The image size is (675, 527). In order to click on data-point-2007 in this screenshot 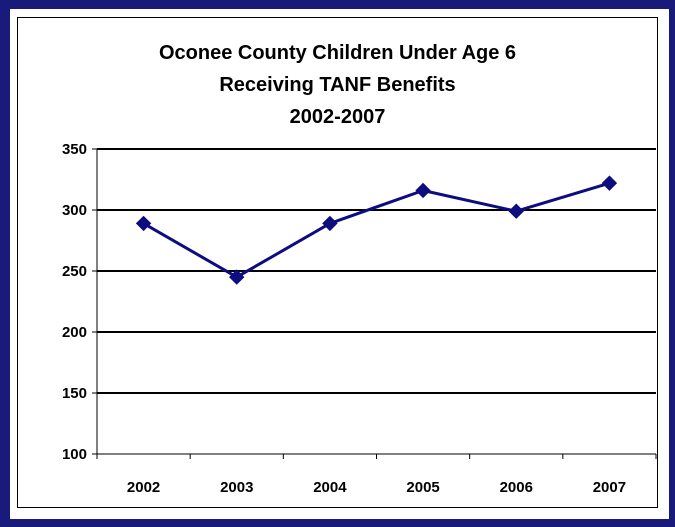, I will do `click(609, 183)`.